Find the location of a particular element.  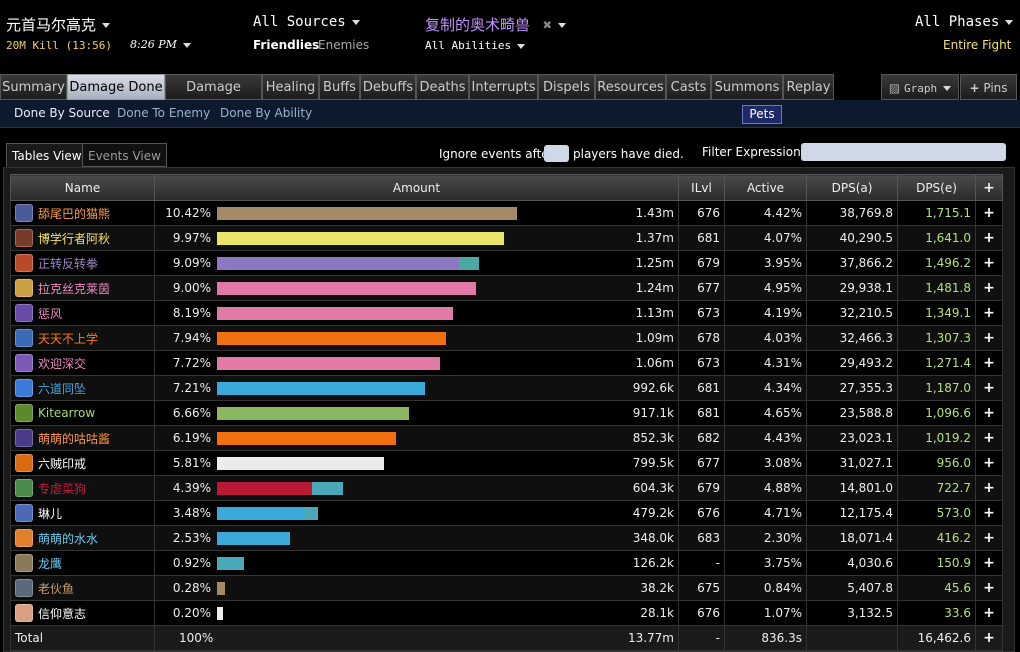

player-name: 博学行者阿秋 is located at coordinates (74, 238).